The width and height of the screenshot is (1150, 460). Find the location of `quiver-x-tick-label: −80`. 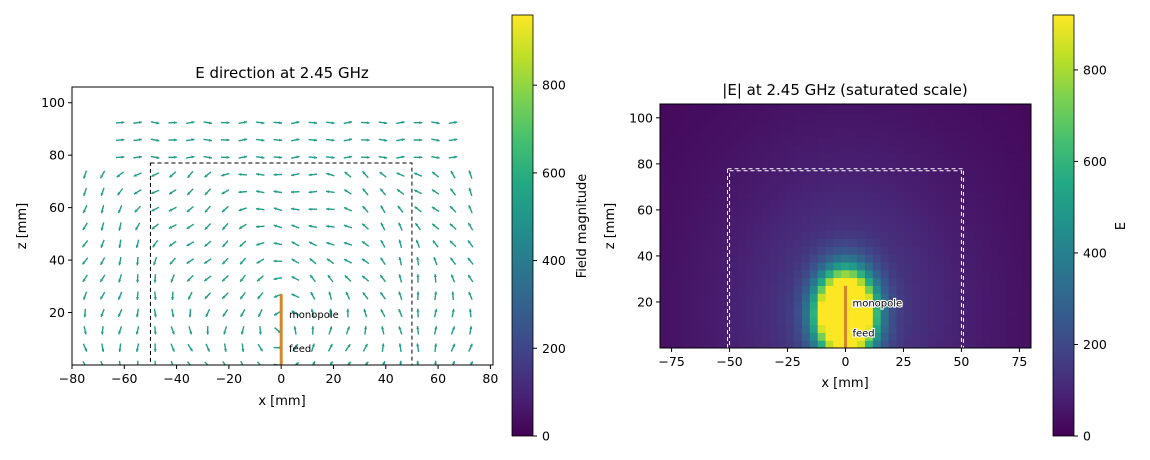

quiver-x-tick-label: −80 is located at coordinates (72, 378).